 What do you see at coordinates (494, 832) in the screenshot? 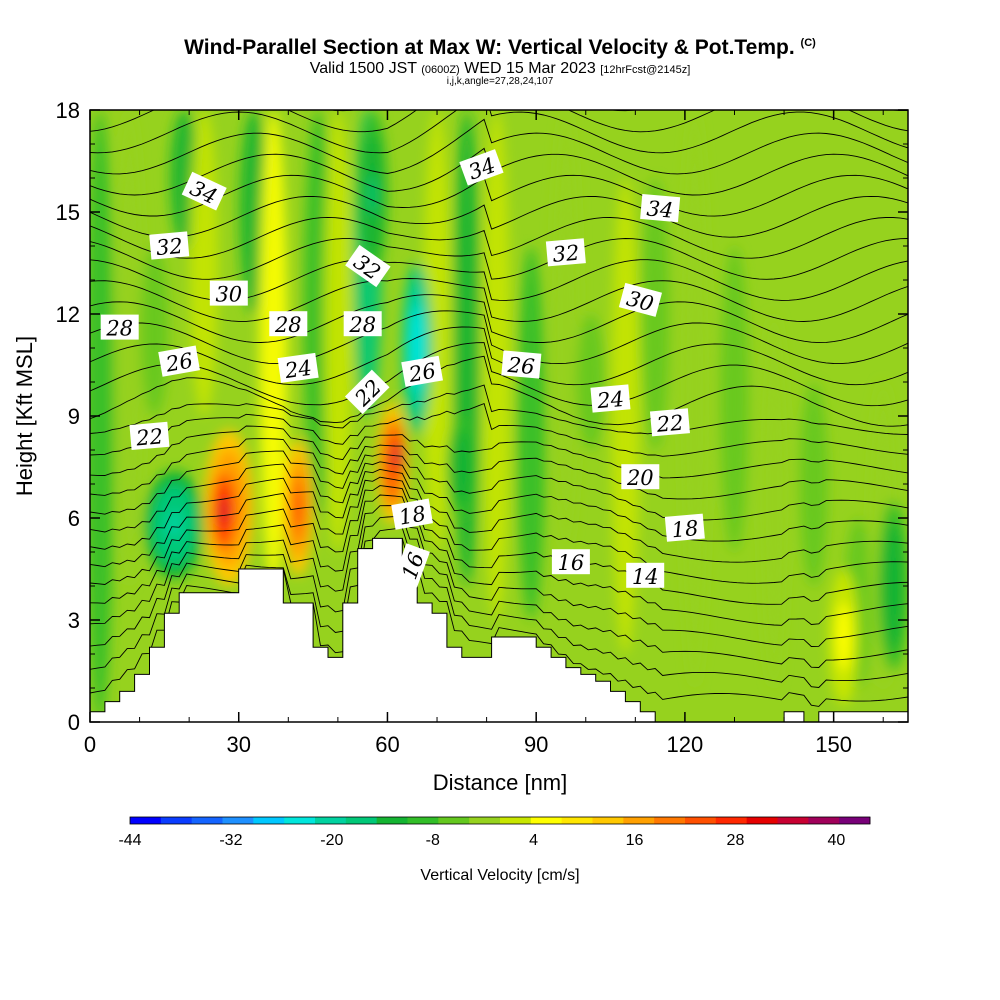
I see `colorbar: -44 -32 -20 -8 4 16 28 40` at bounding box center [494, 832].